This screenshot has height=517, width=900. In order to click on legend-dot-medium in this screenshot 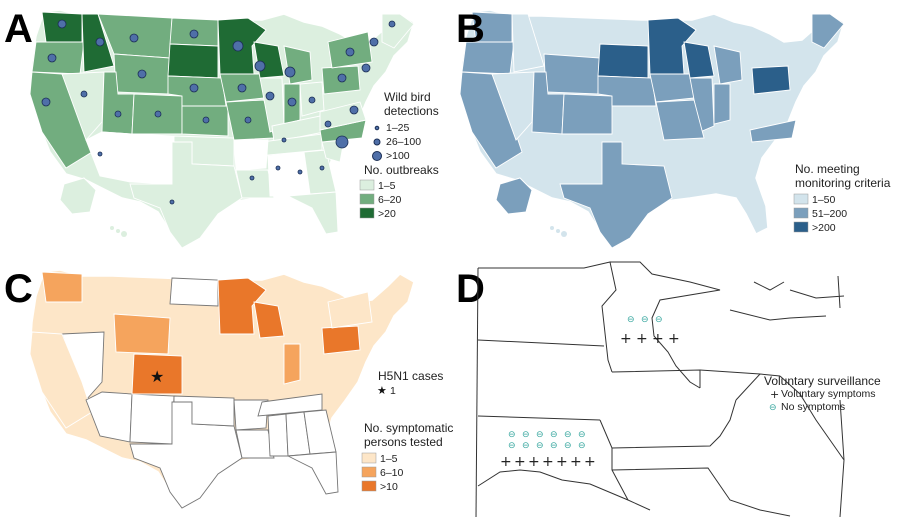, I will do `click(377, 142)`.